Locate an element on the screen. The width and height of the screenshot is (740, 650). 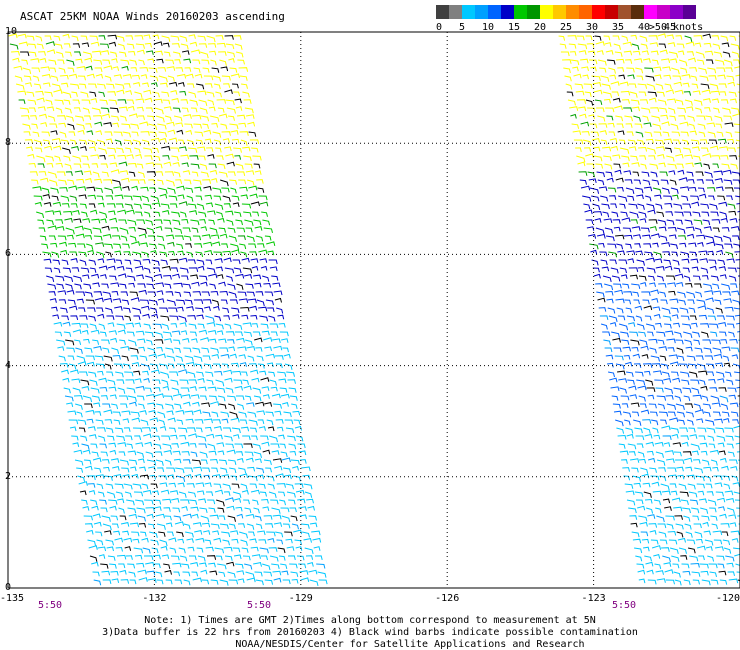
x-tick-label: -129 is located at coordinates (300, 598).